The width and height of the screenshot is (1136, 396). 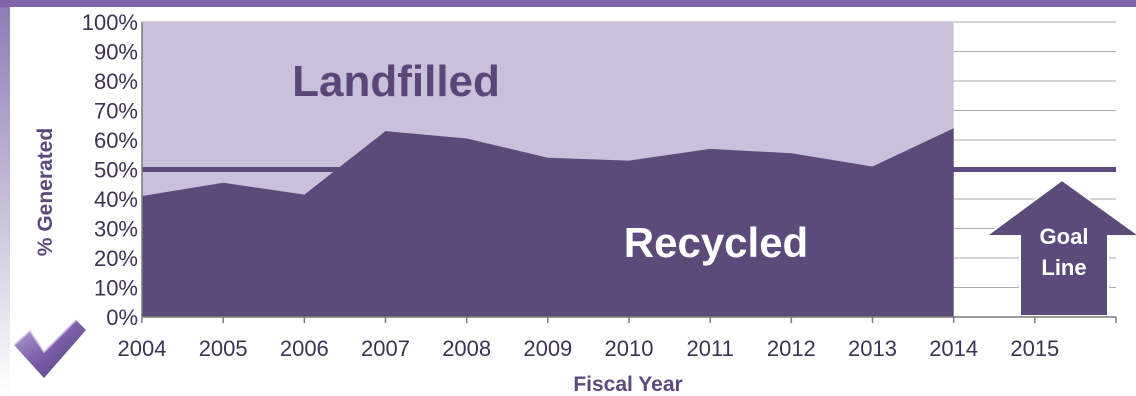 I want to click on recycled-label: Recycled, so click(x=716, y=242).